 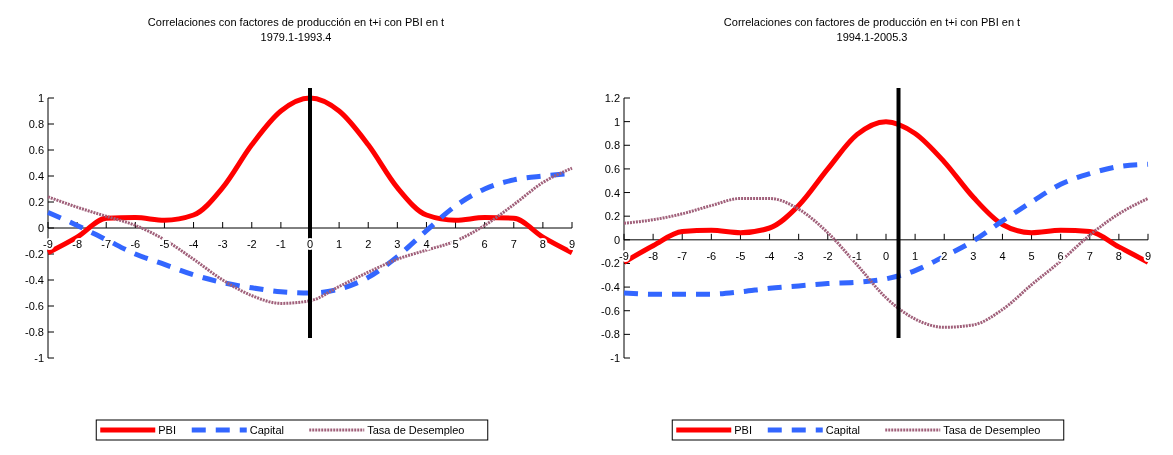 I want to click on y-tick-label: 1.2, so click(x=612, y=98).